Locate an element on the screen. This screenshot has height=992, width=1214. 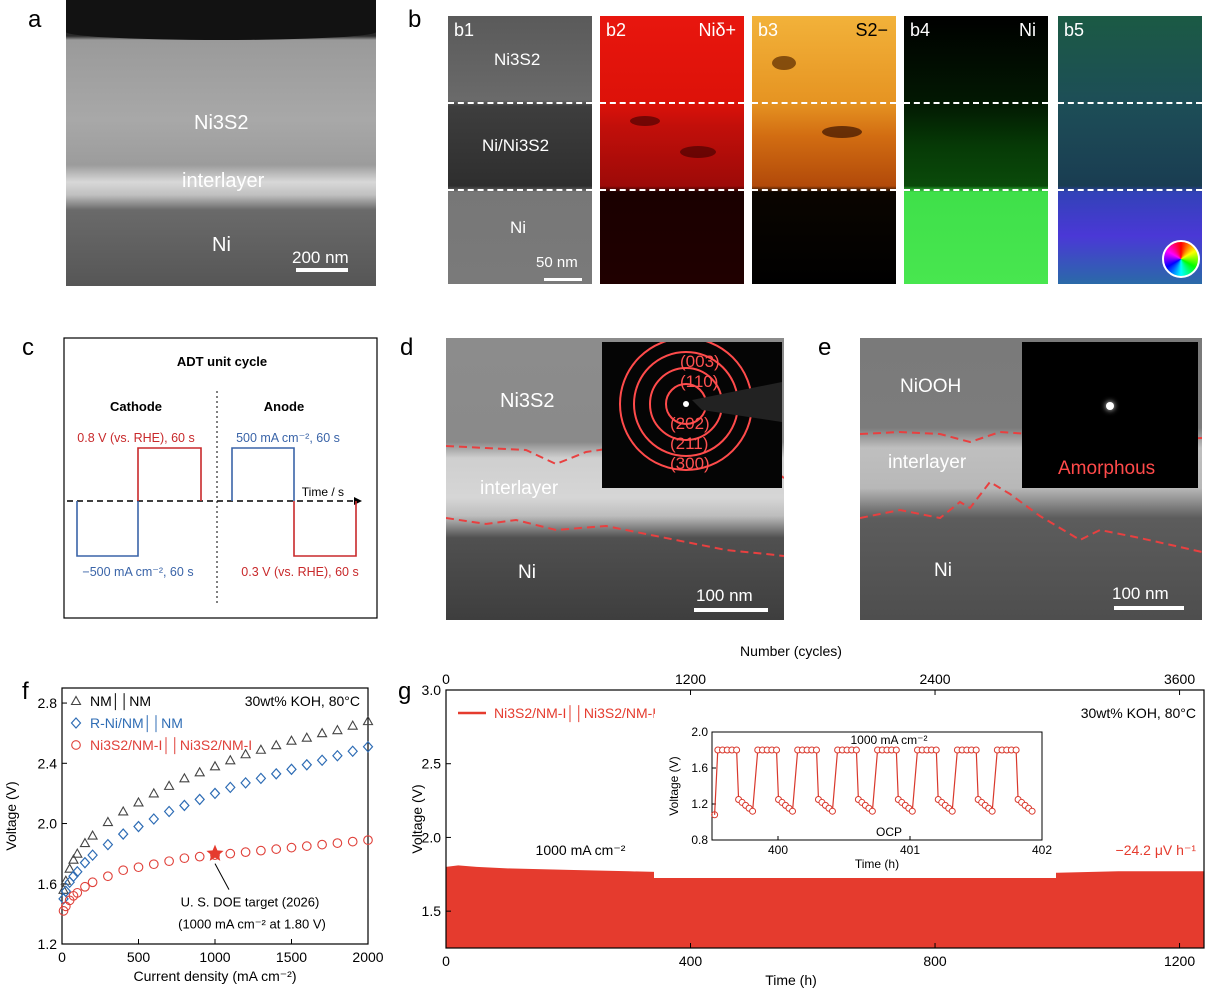
inset-y-tick-label: 0.8 is located at coordinates (699, 840).